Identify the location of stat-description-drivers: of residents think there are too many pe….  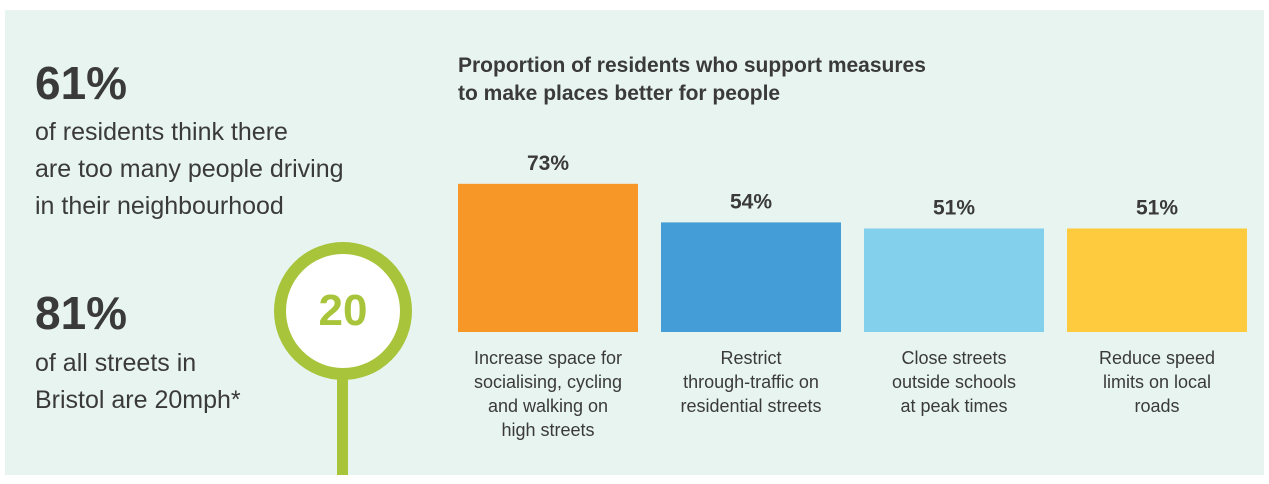
(235, 169).